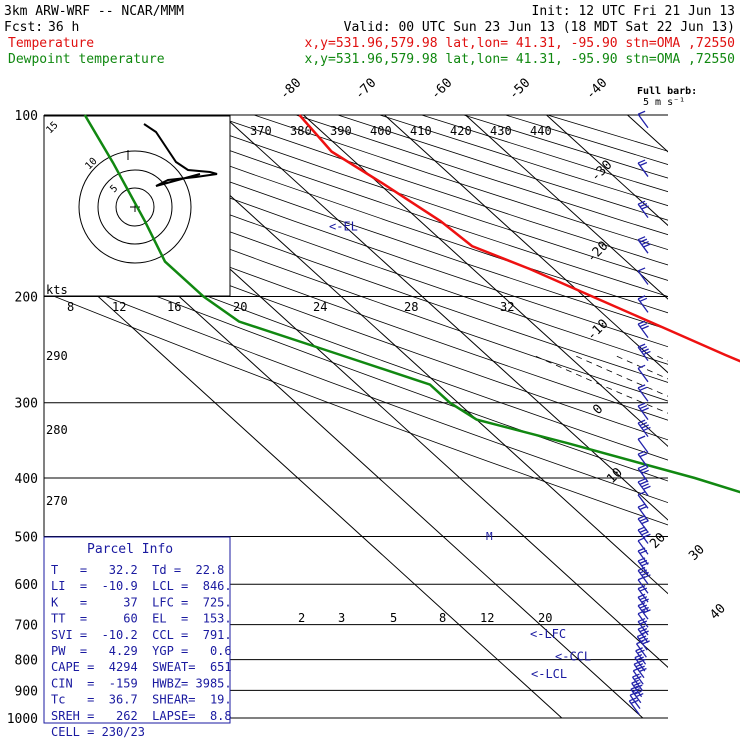 The height and width of the screenshot is (740, 740). Describe the element at coordinates (487, 618) in the screenshot. I see `mixing-ratio-label: 12` at that location.